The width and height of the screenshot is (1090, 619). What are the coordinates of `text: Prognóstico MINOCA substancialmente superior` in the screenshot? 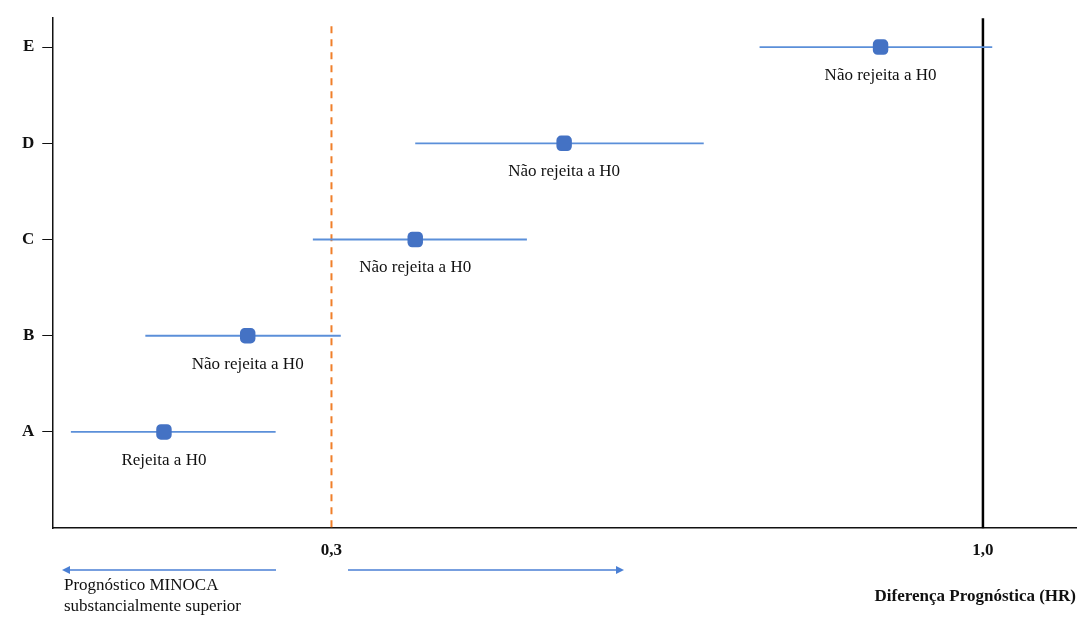 It's located at (153, 595).